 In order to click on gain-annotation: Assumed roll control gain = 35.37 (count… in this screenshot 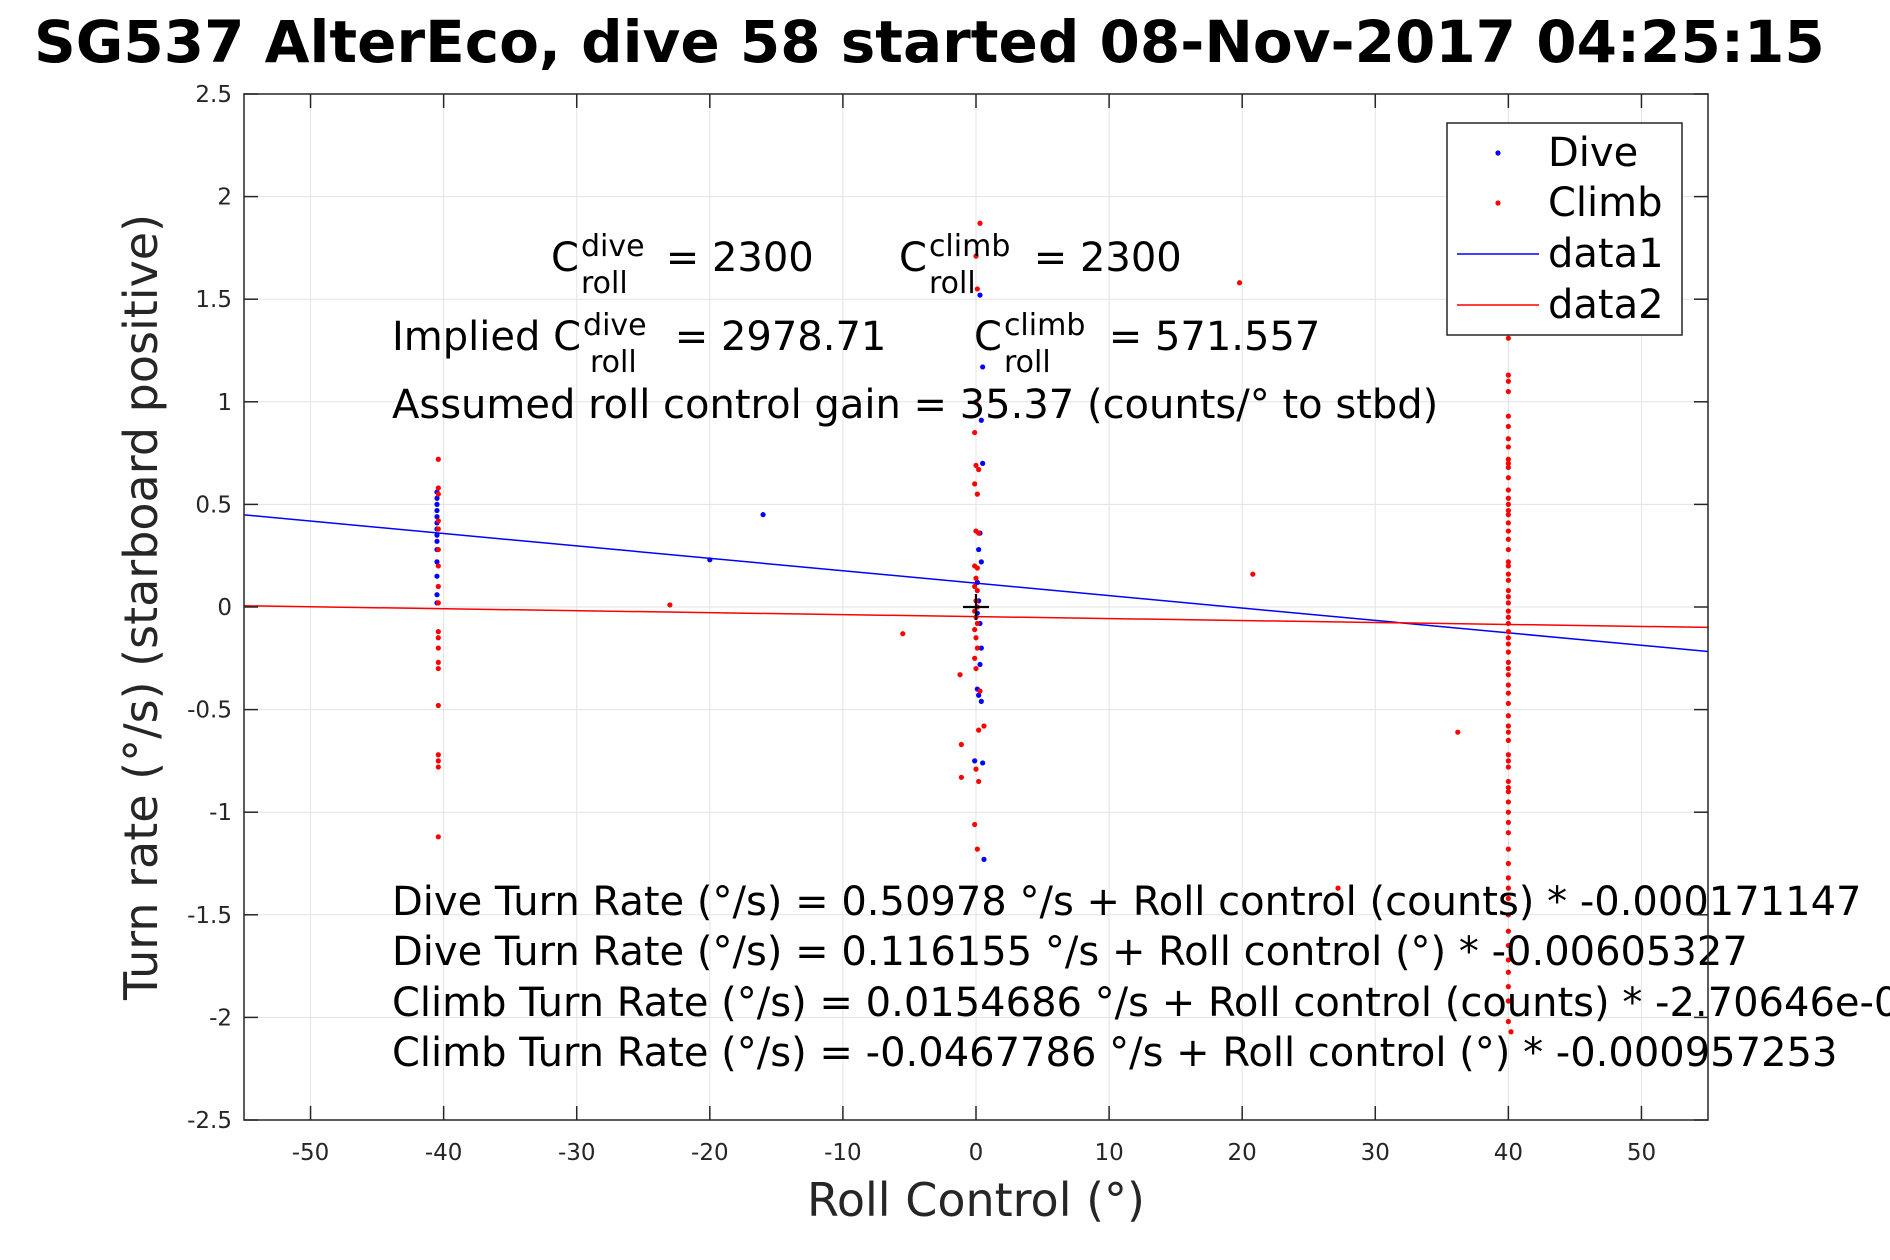, I will do `click(915, 405)`.